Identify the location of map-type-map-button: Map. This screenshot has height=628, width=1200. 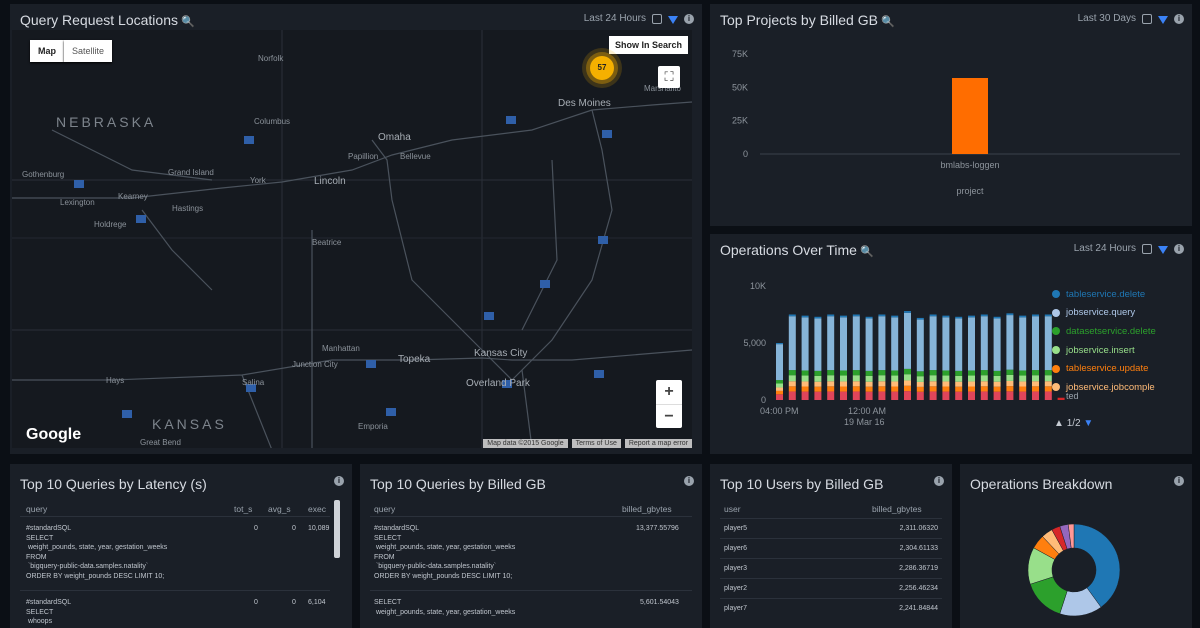
(47, 51).